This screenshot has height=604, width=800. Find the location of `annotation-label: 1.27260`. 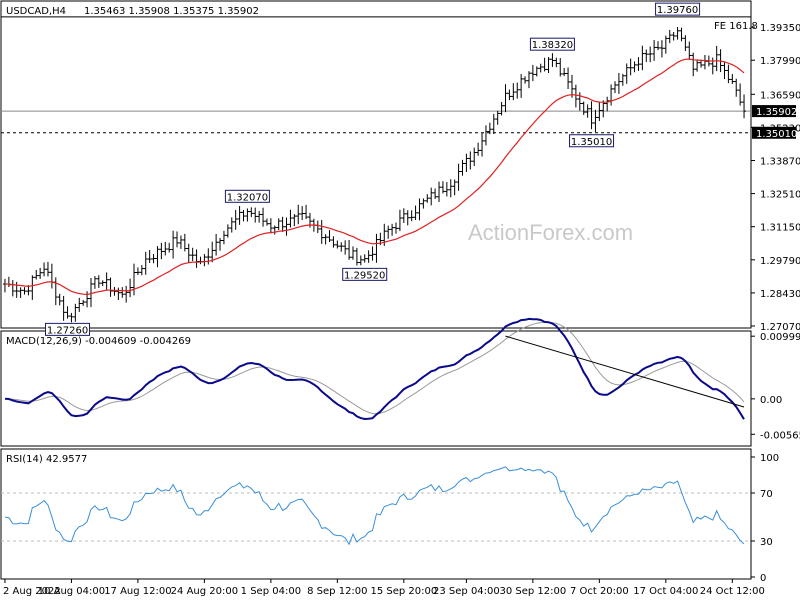

annotation-label: 1.27260 is located at coordinates (67, 330).